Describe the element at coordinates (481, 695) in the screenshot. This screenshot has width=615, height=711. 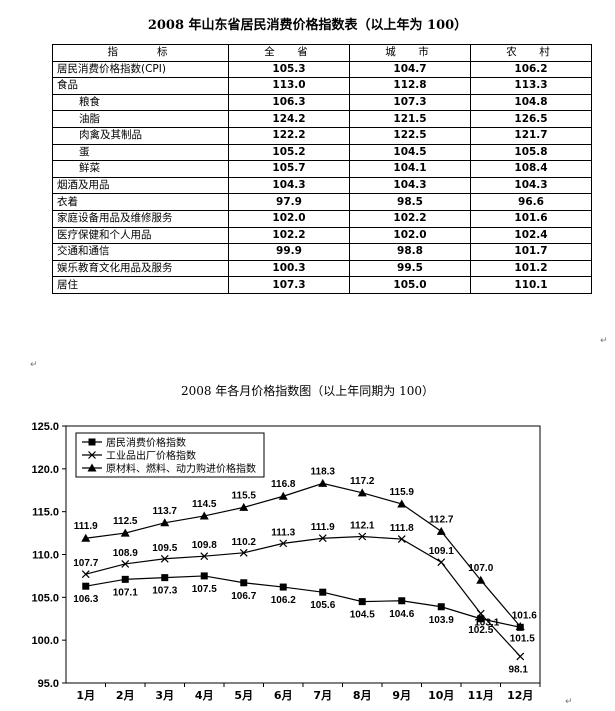
I see `x-tick-label: 11月` at that location.